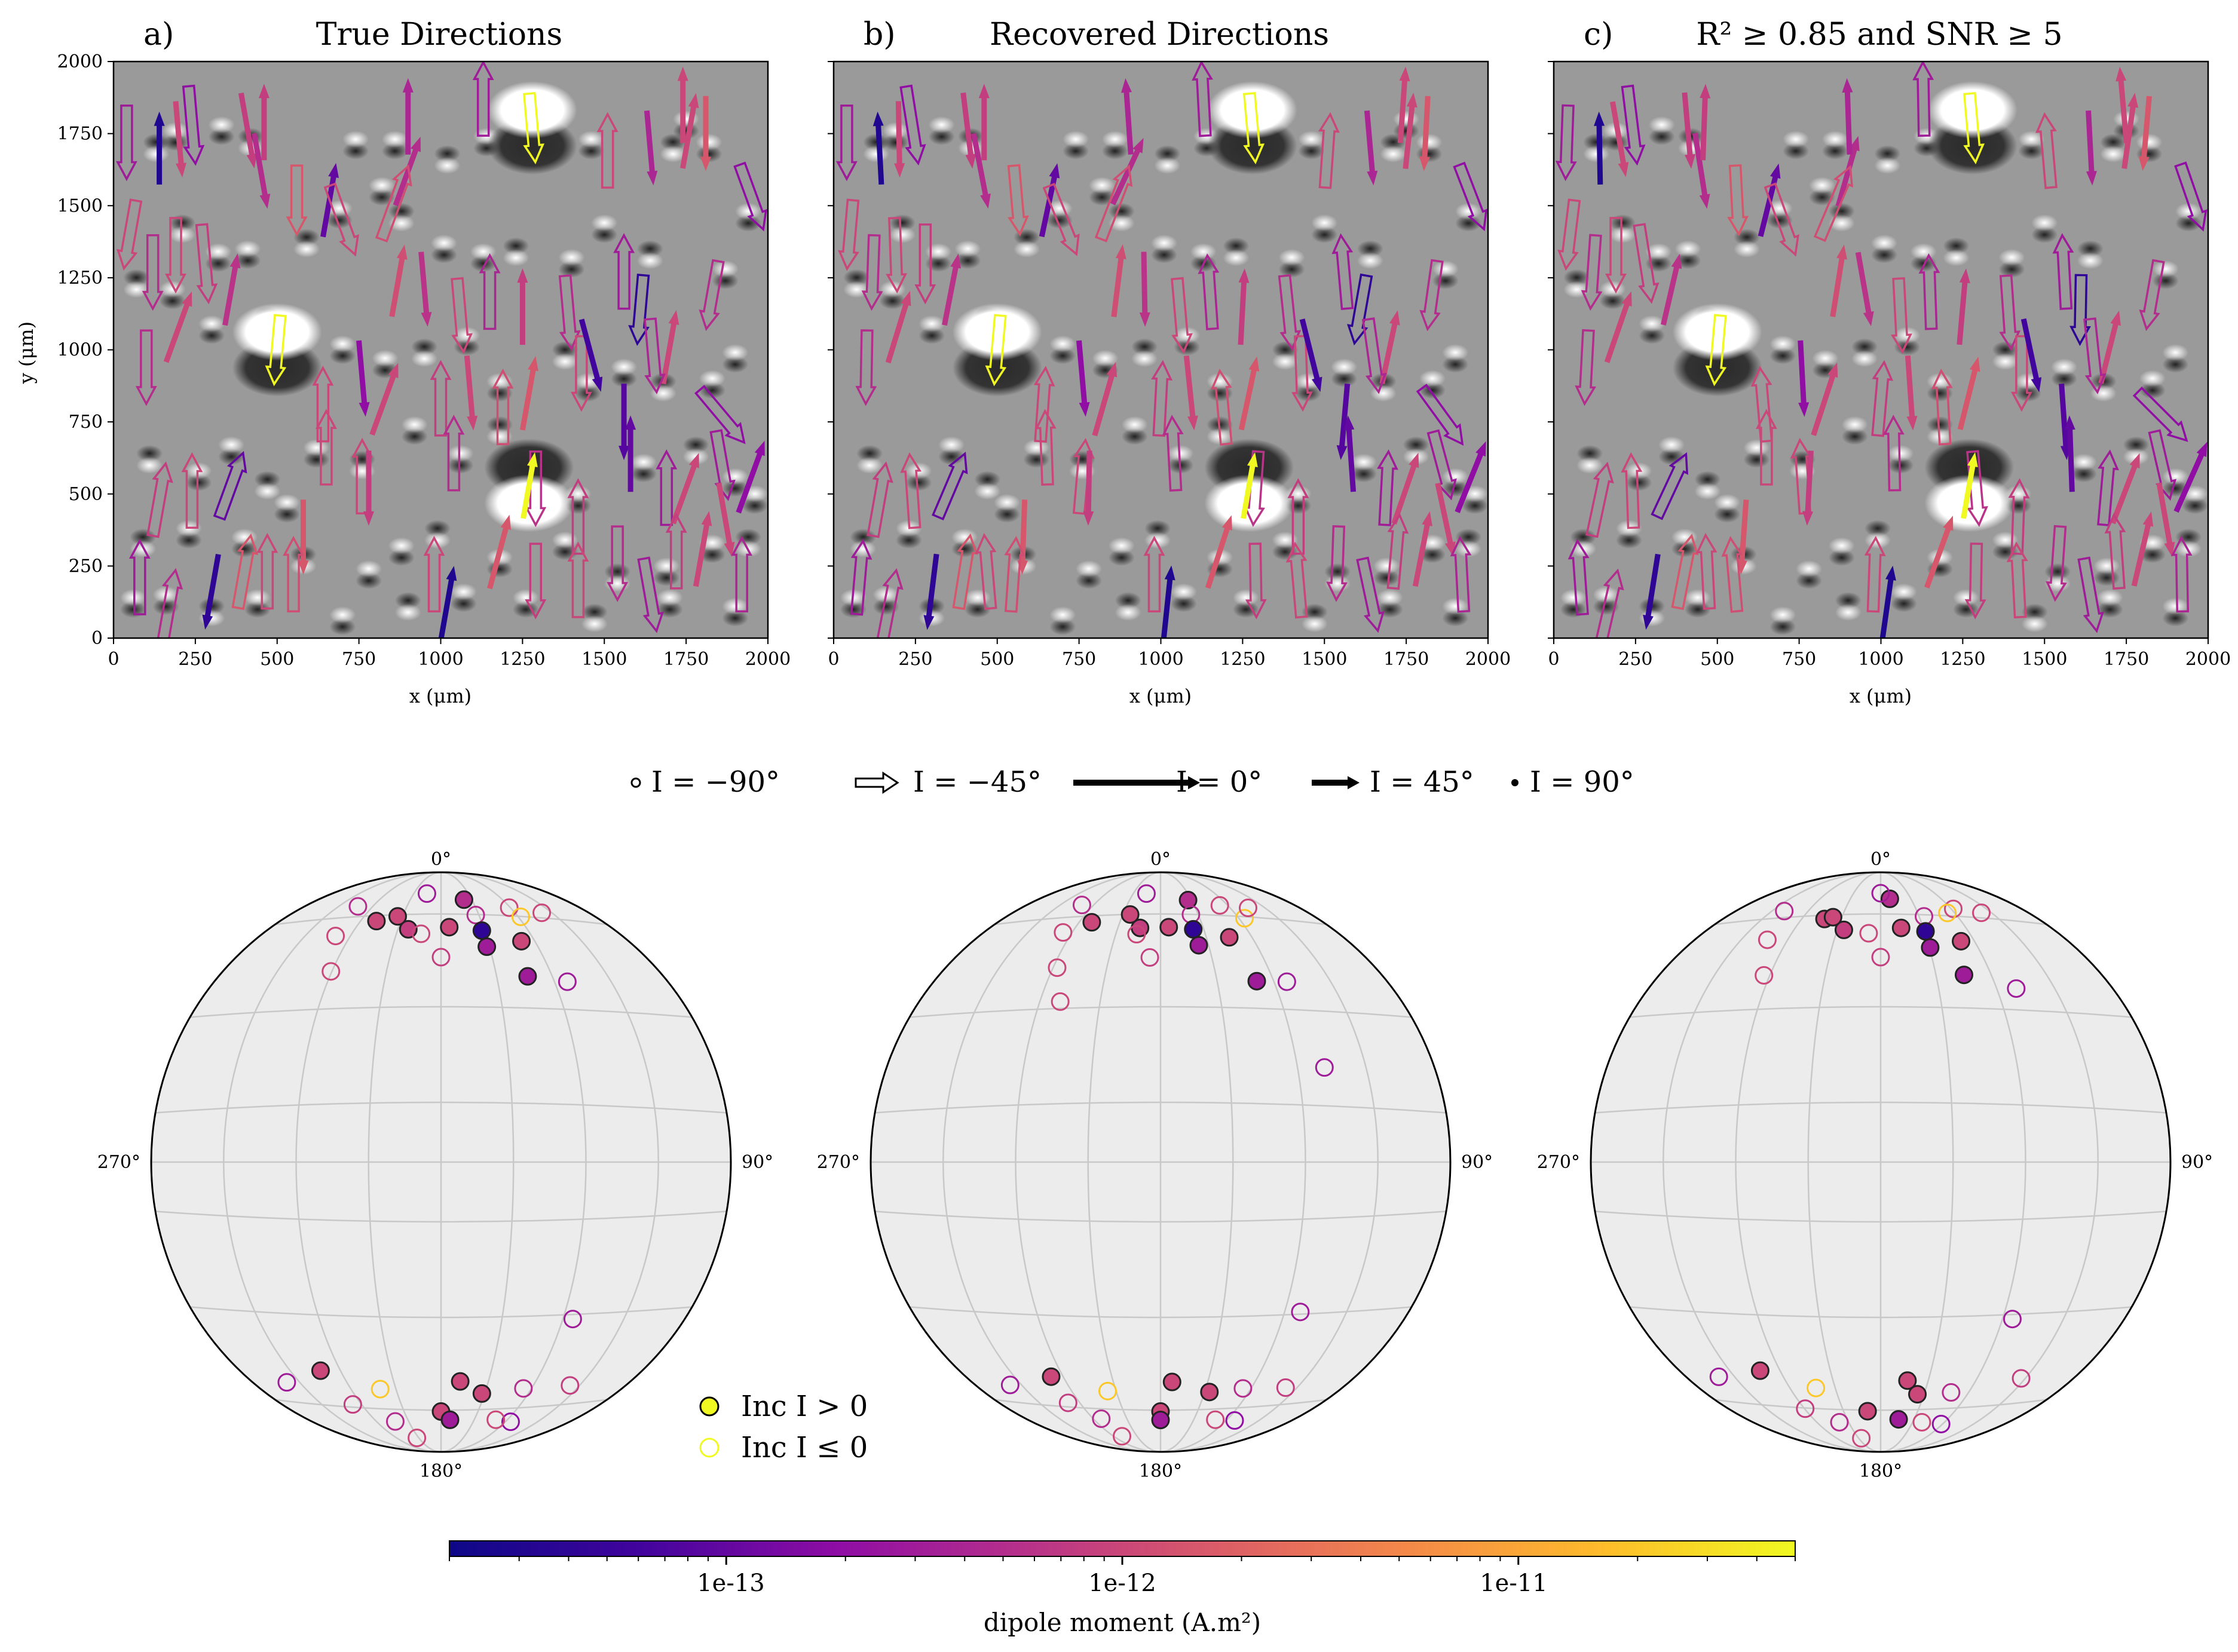 The width and height of the screenshot is (2238, 1652). Describe the element at coordinates (86, 422) in the screenshot. I see `y-tick-label: 750` at that location.